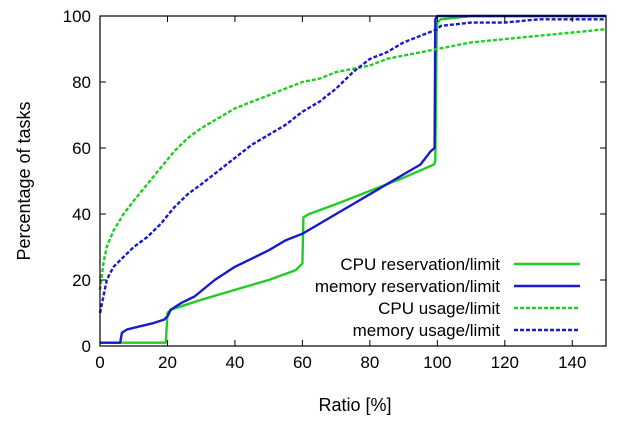  I want to click on x-tick-label: 80, so click(369, 362).